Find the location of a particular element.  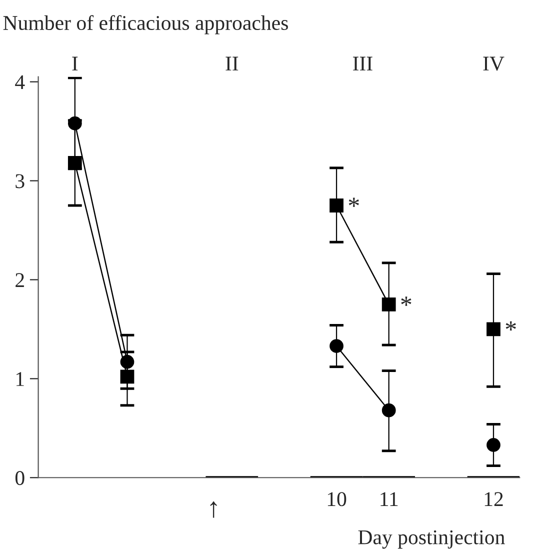

text: III is located at coordinates (362, 63).